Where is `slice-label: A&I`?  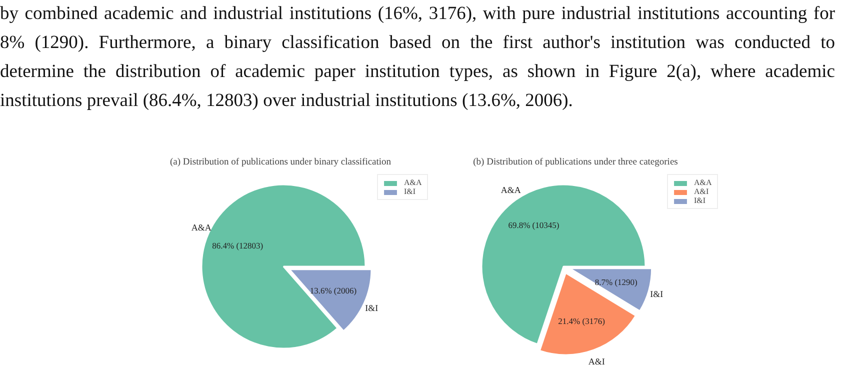
slice-label: A&I is located at coordinates (596, 361).